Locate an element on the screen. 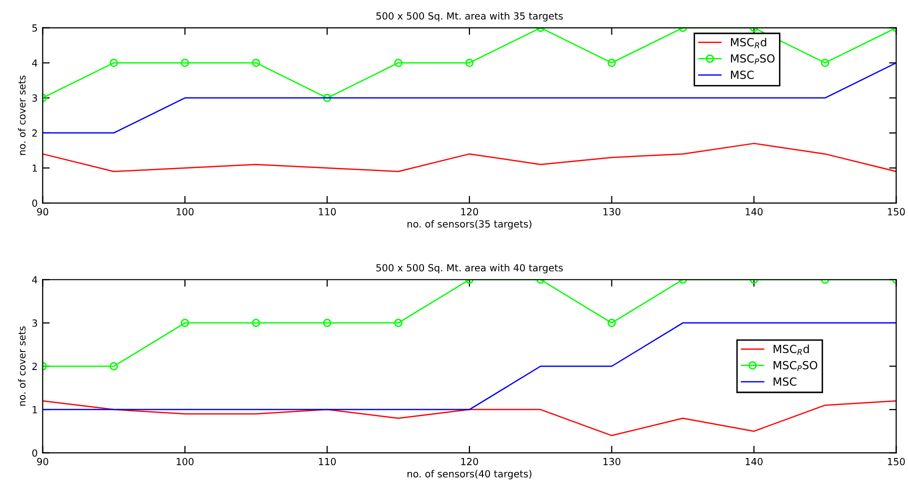 The height and width of the screenshot is (488, 908). x-axis-title: no. of sensors(35 targets) is located at coordinates (470, 225).